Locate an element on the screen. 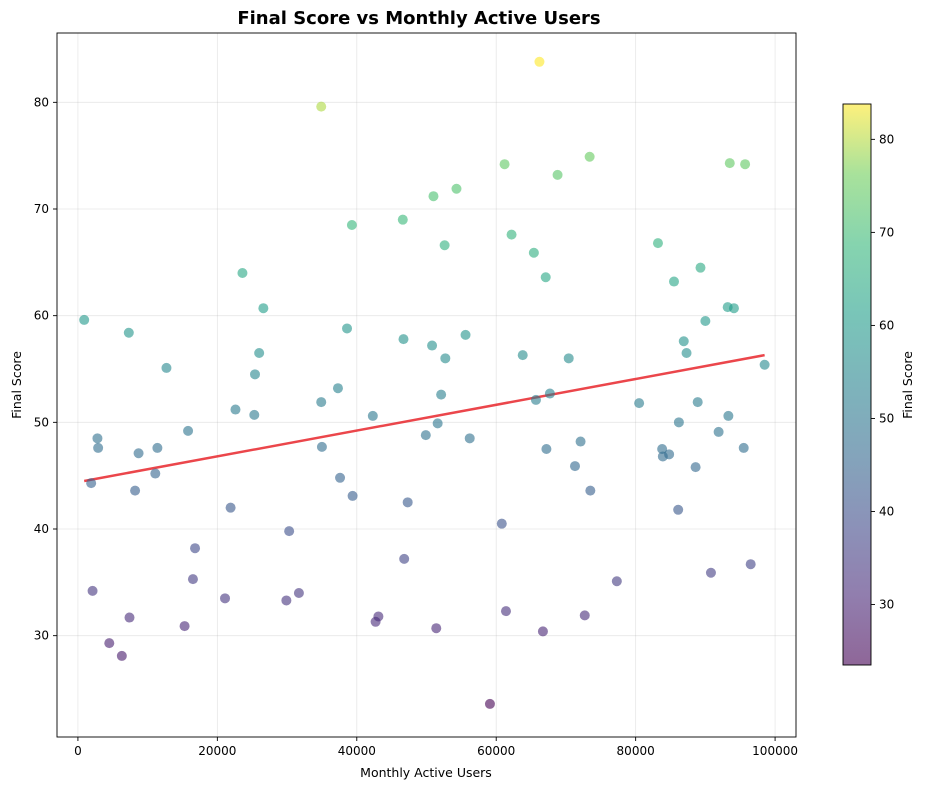 Image resolution: width=926 pixels, height=790 pixels. colorbar-gradient is located at coordinates (857, 384).